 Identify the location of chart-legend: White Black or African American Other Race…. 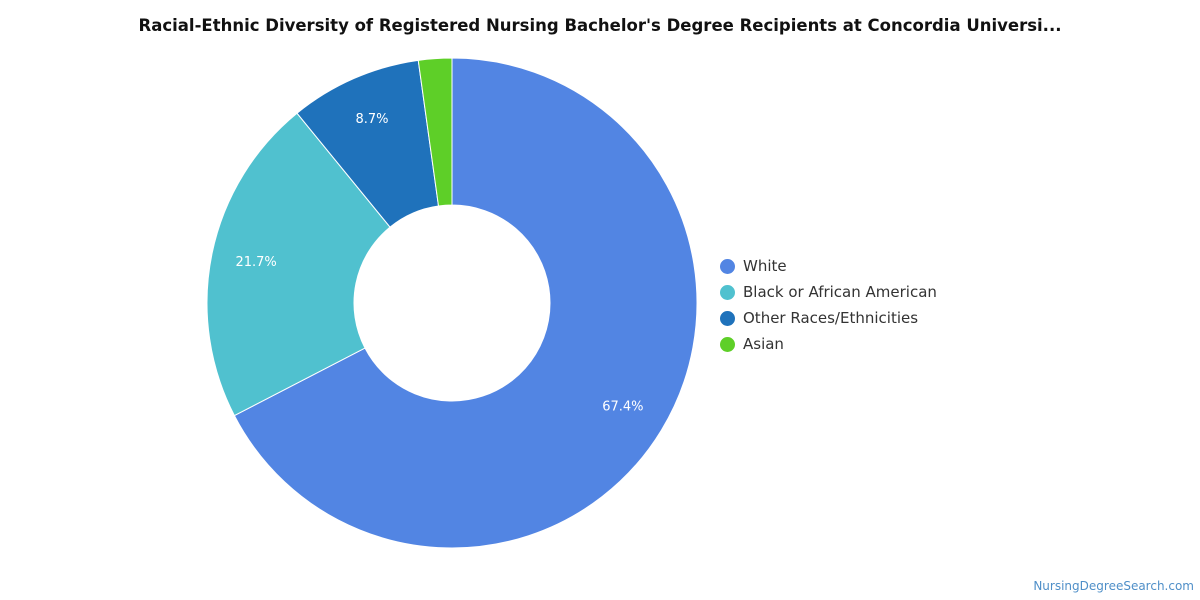
(828, 305).